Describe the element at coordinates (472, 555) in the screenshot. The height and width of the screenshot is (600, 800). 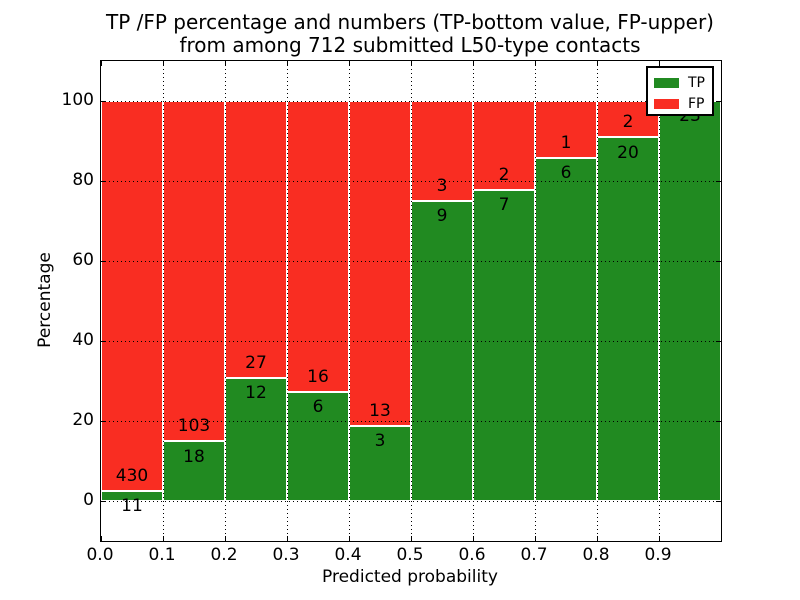
I see `x-tick-label: 0.6` at that location.